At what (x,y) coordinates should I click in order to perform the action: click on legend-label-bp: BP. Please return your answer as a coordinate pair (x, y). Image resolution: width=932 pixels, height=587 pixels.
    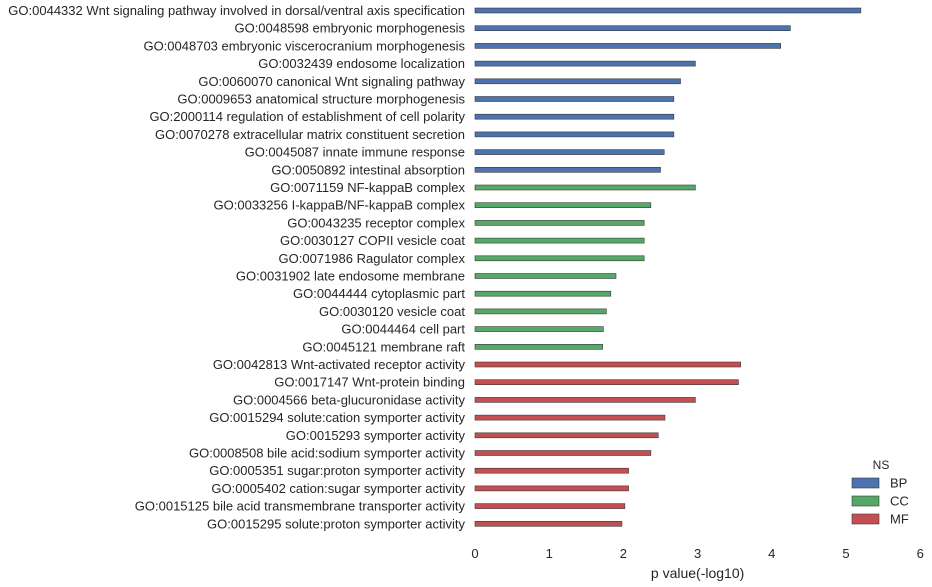
    Looking at the image, I should click on (898, 483).